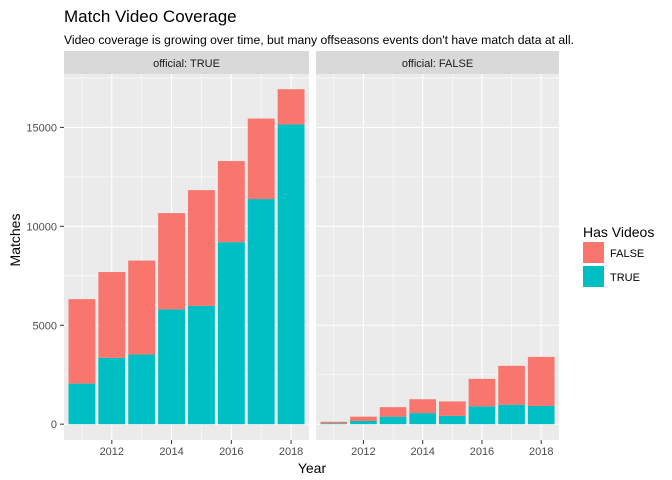 This screenshot has height=480, width=672. What do you see at coordinates (593, 276) in the screenshot?
I see `legend-key-true` at bounding box center [593, 276].